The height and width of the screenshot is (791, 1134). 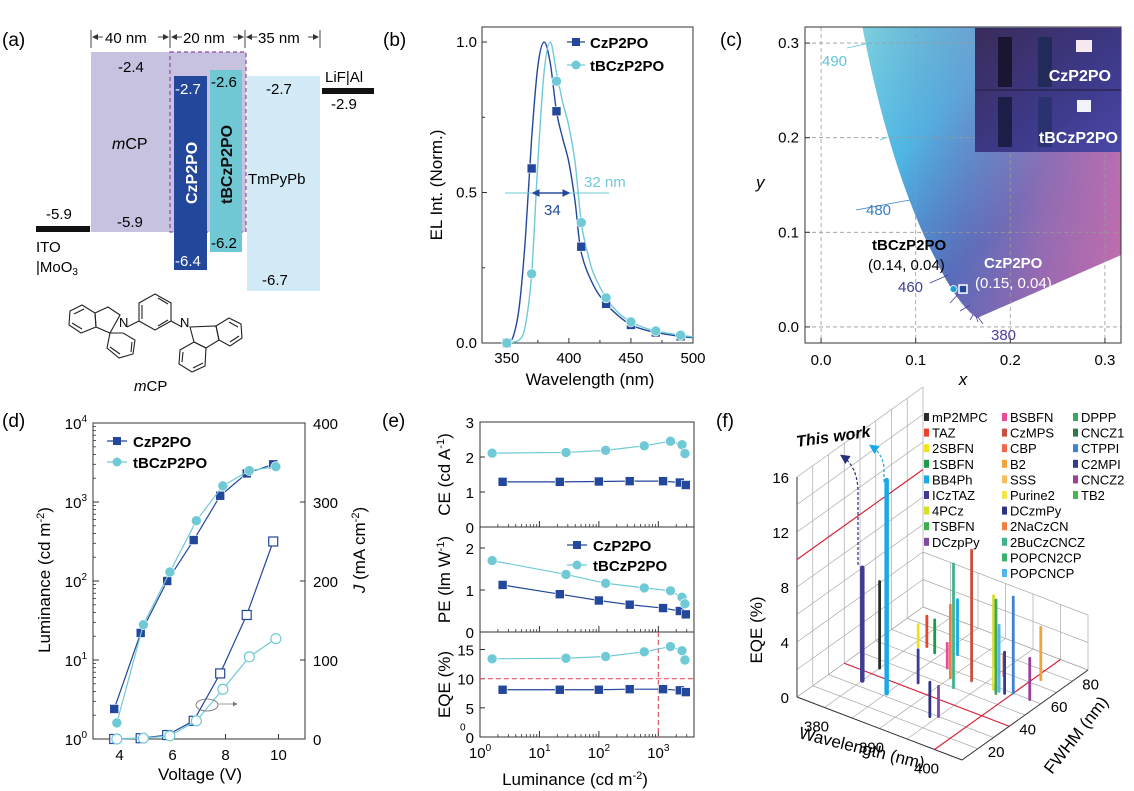 What do you see at coordinates (926, 769) in the screenshot?
I see `x-tick-label-f: 400` at bounding box center [926, 769].